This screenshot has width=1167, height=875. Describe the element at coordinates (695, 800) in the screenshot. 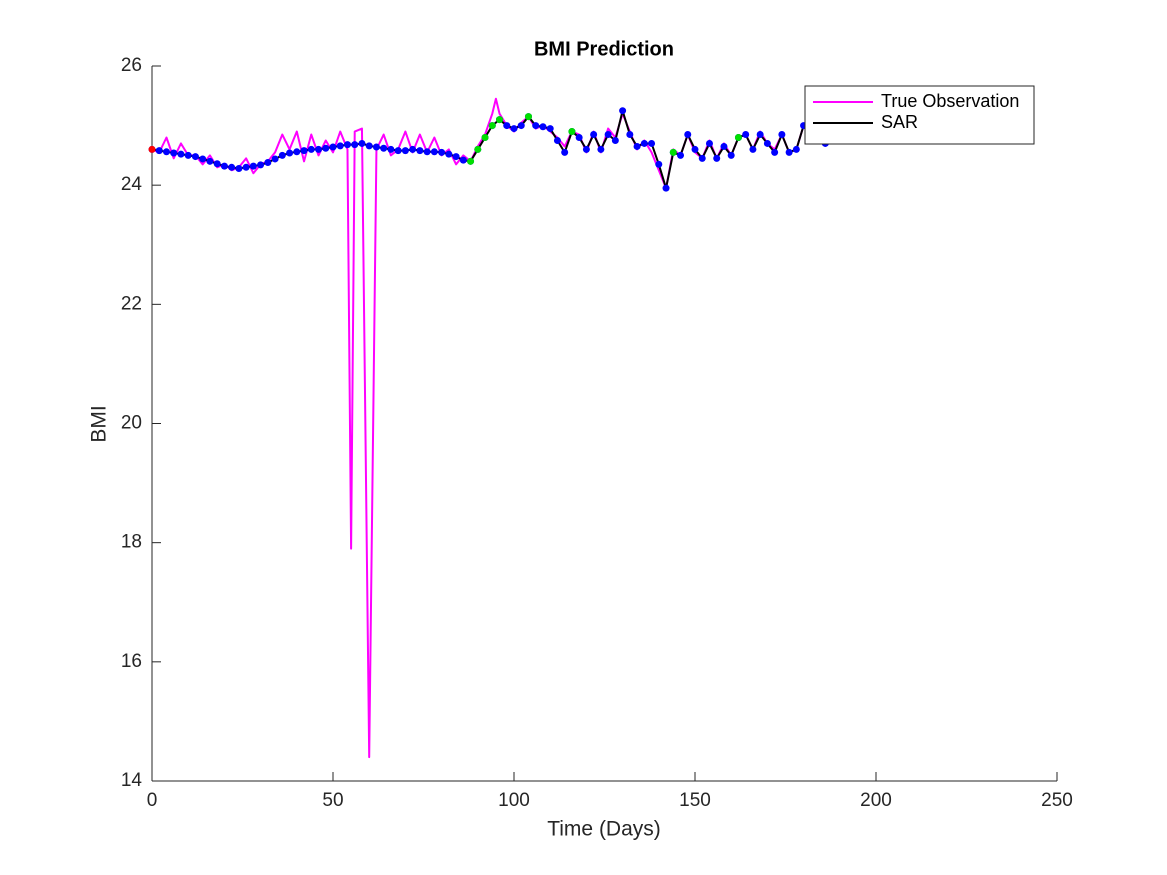

I see `x-tick-label: 150` at that location.